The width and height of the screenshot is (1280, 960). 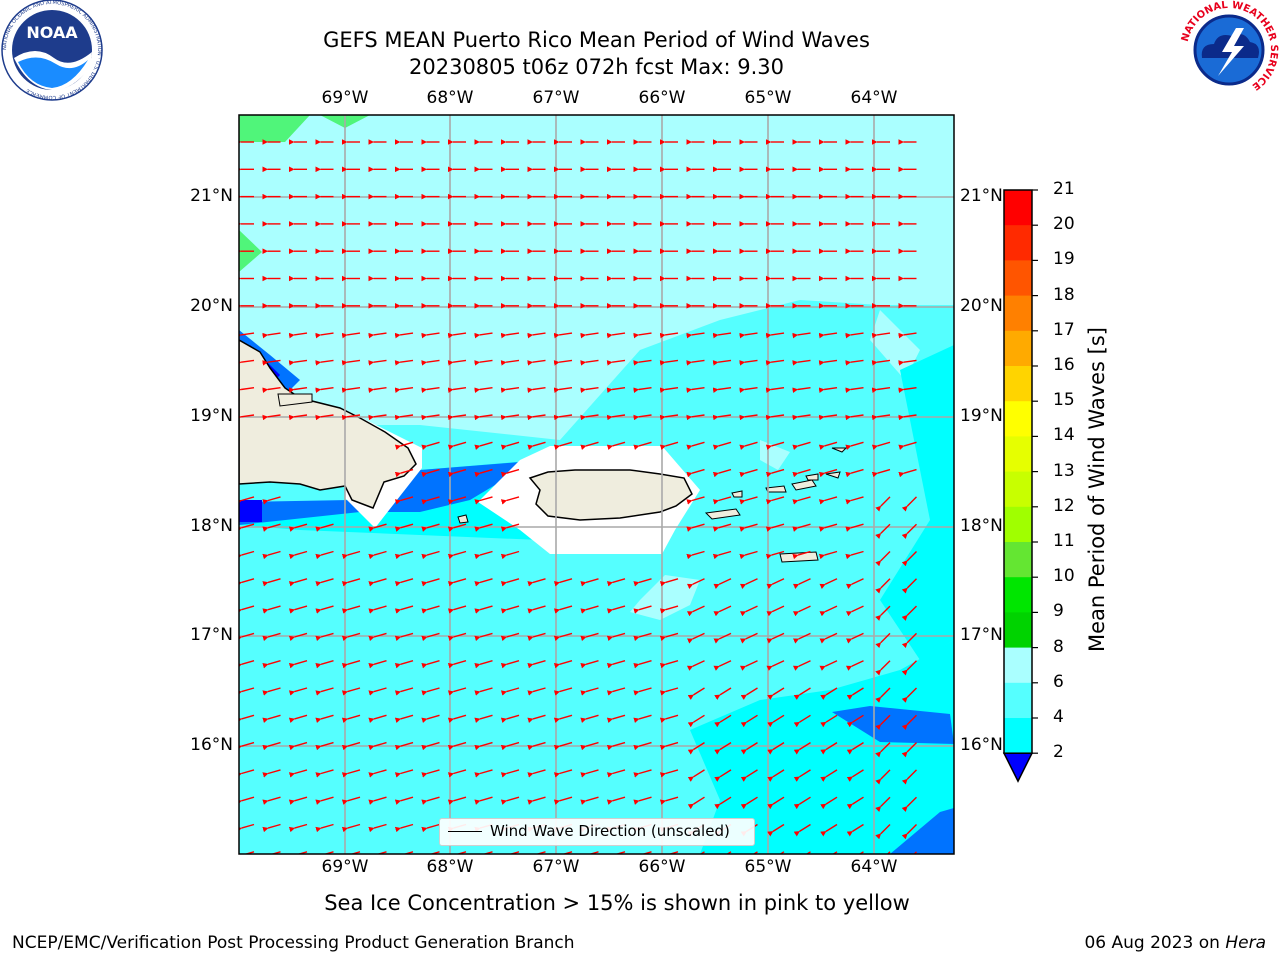 What do you see at coordinates (211, 196) in the screenshot?
I see `latitude-label-left: 21°N` at bounding box center [211, 196].